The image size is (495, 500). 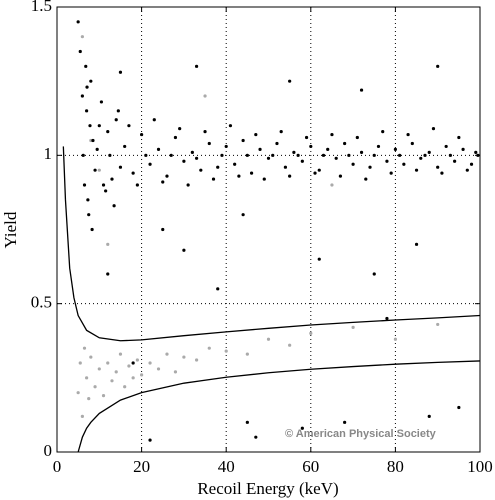 What do you see at coordinates (41, 7) in the screenshot?
I see `y-tick-label: 1.5` at bounding box center [41, 7].